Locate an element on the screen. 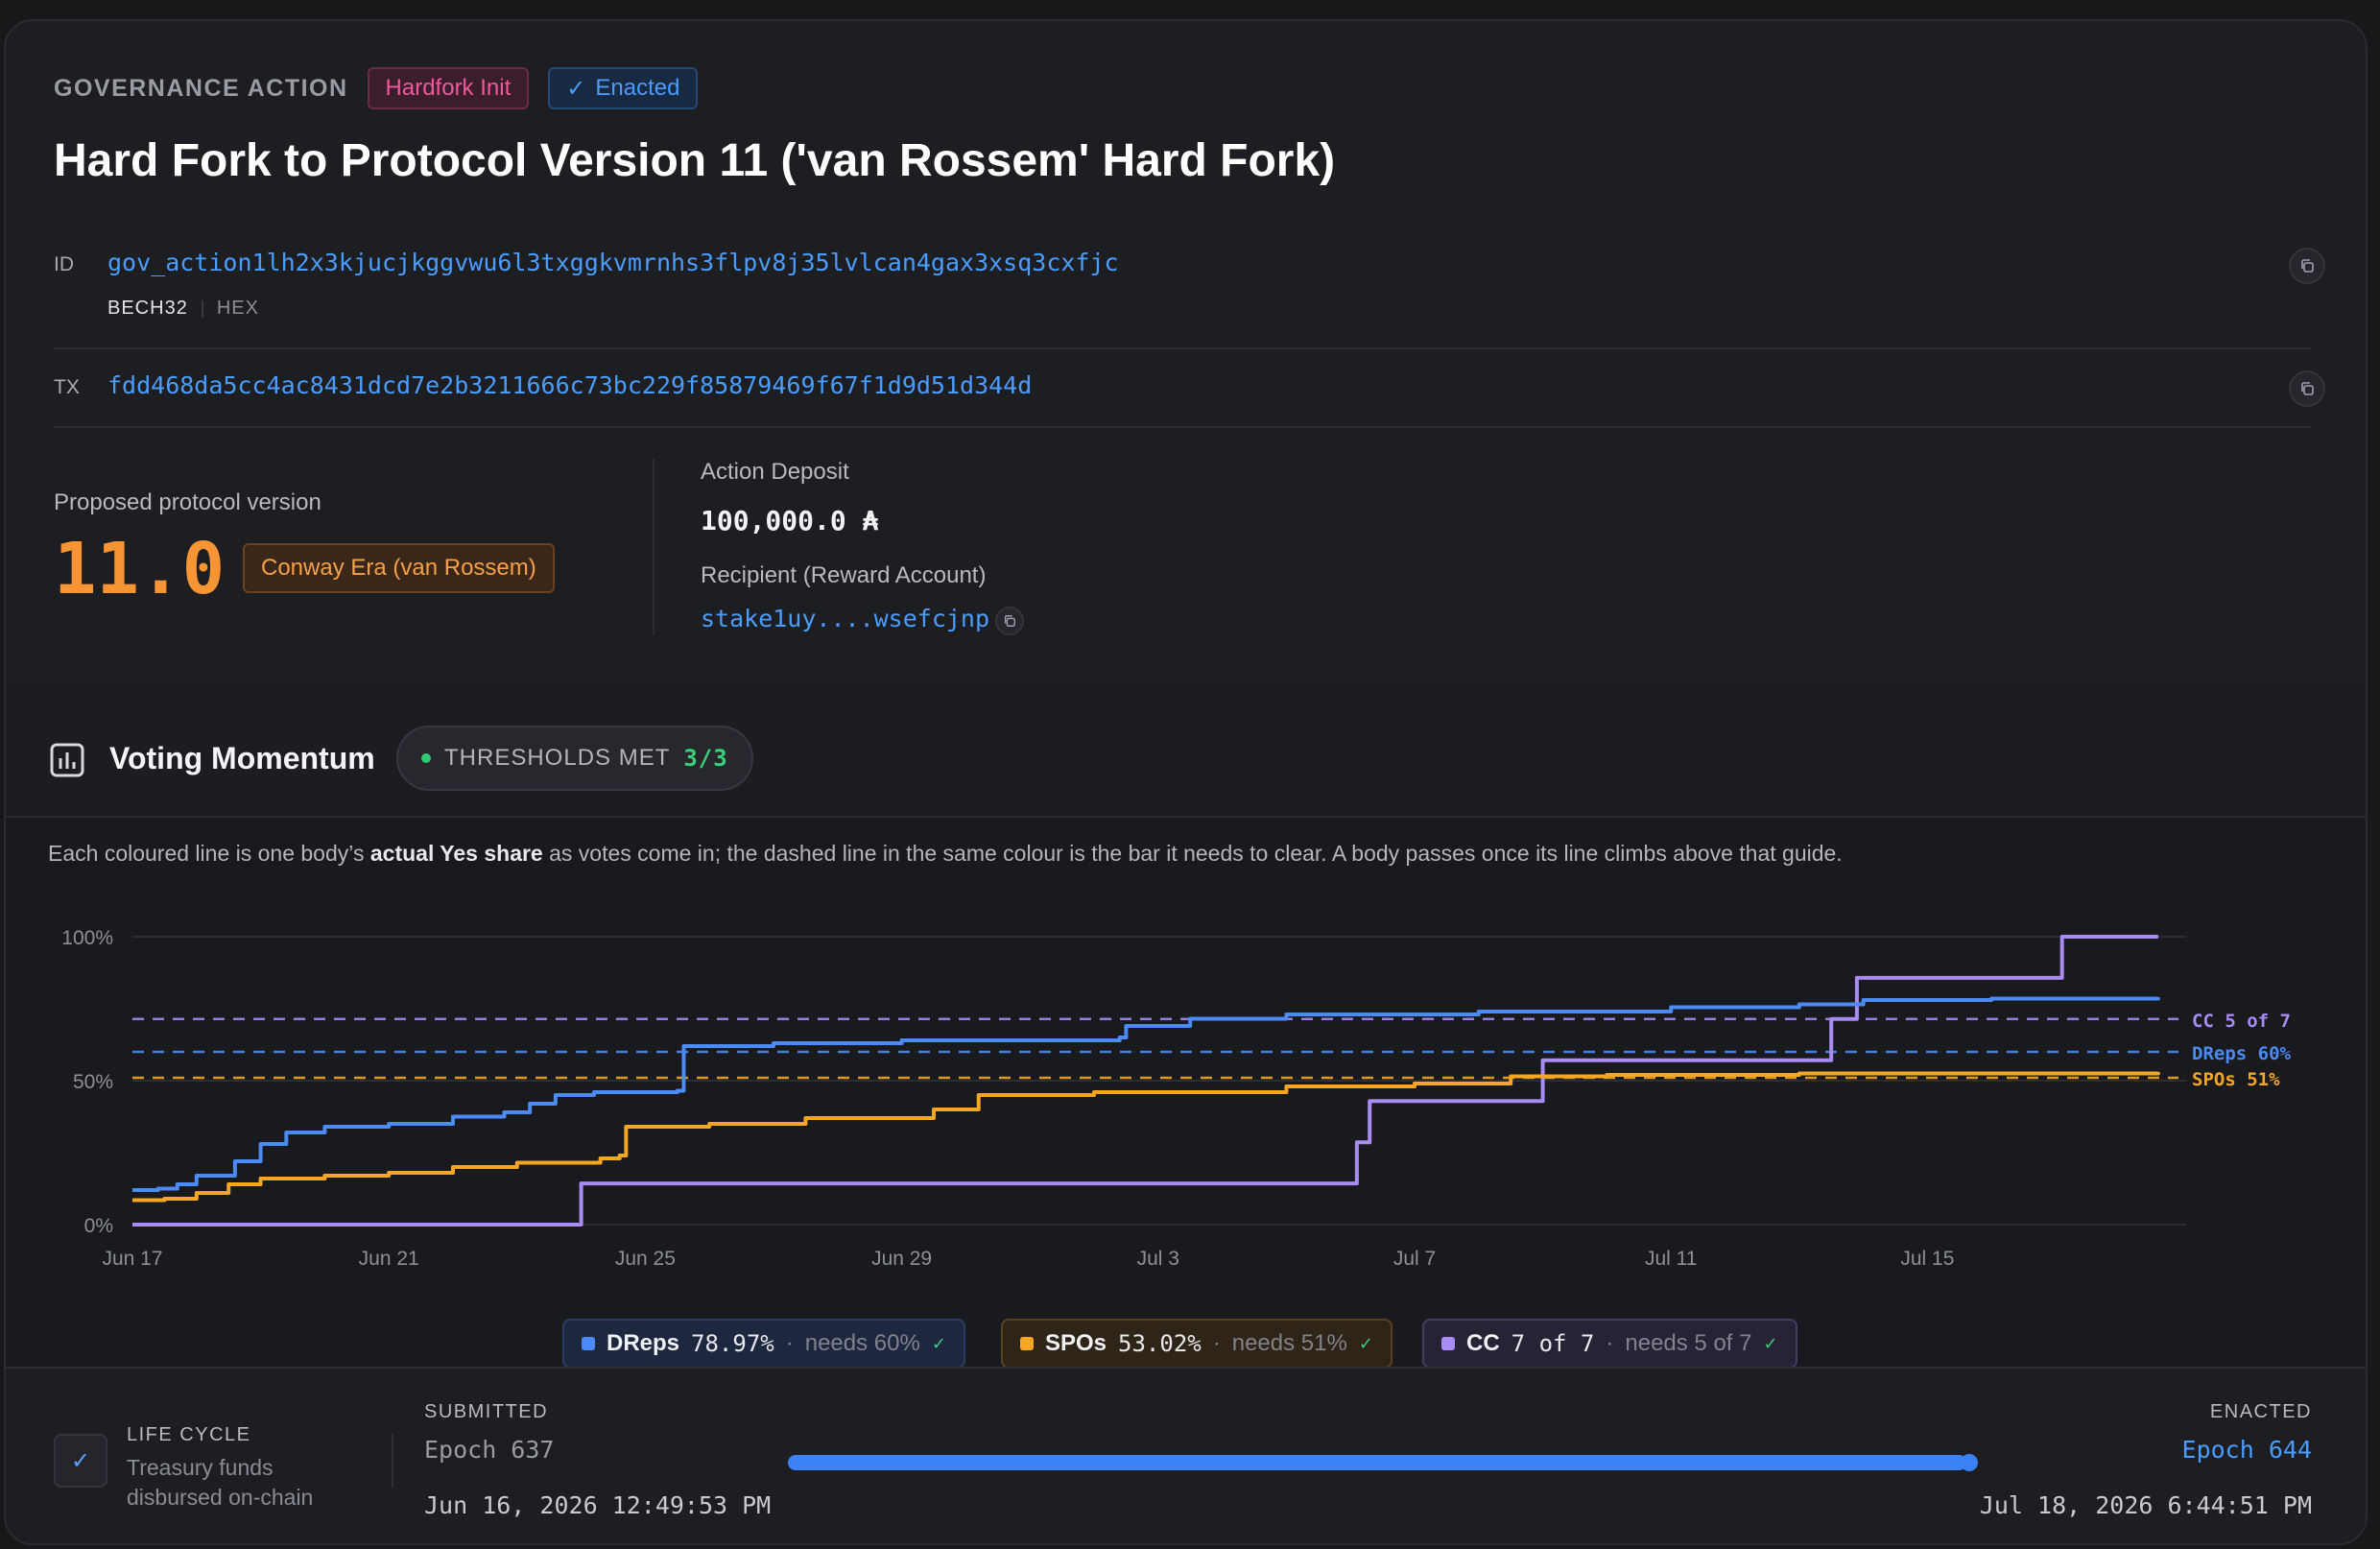  momentum-title: Voting Momentum is located at coordinates (242, 758).